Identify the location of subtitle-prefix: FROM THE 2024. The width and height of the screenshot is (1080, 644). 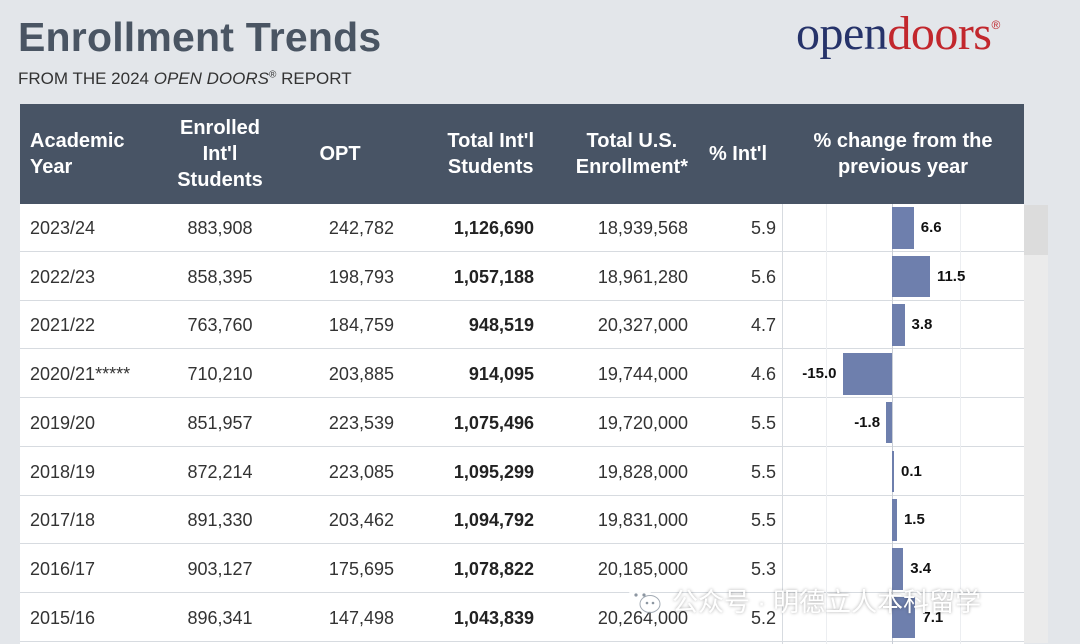
(86, 78).